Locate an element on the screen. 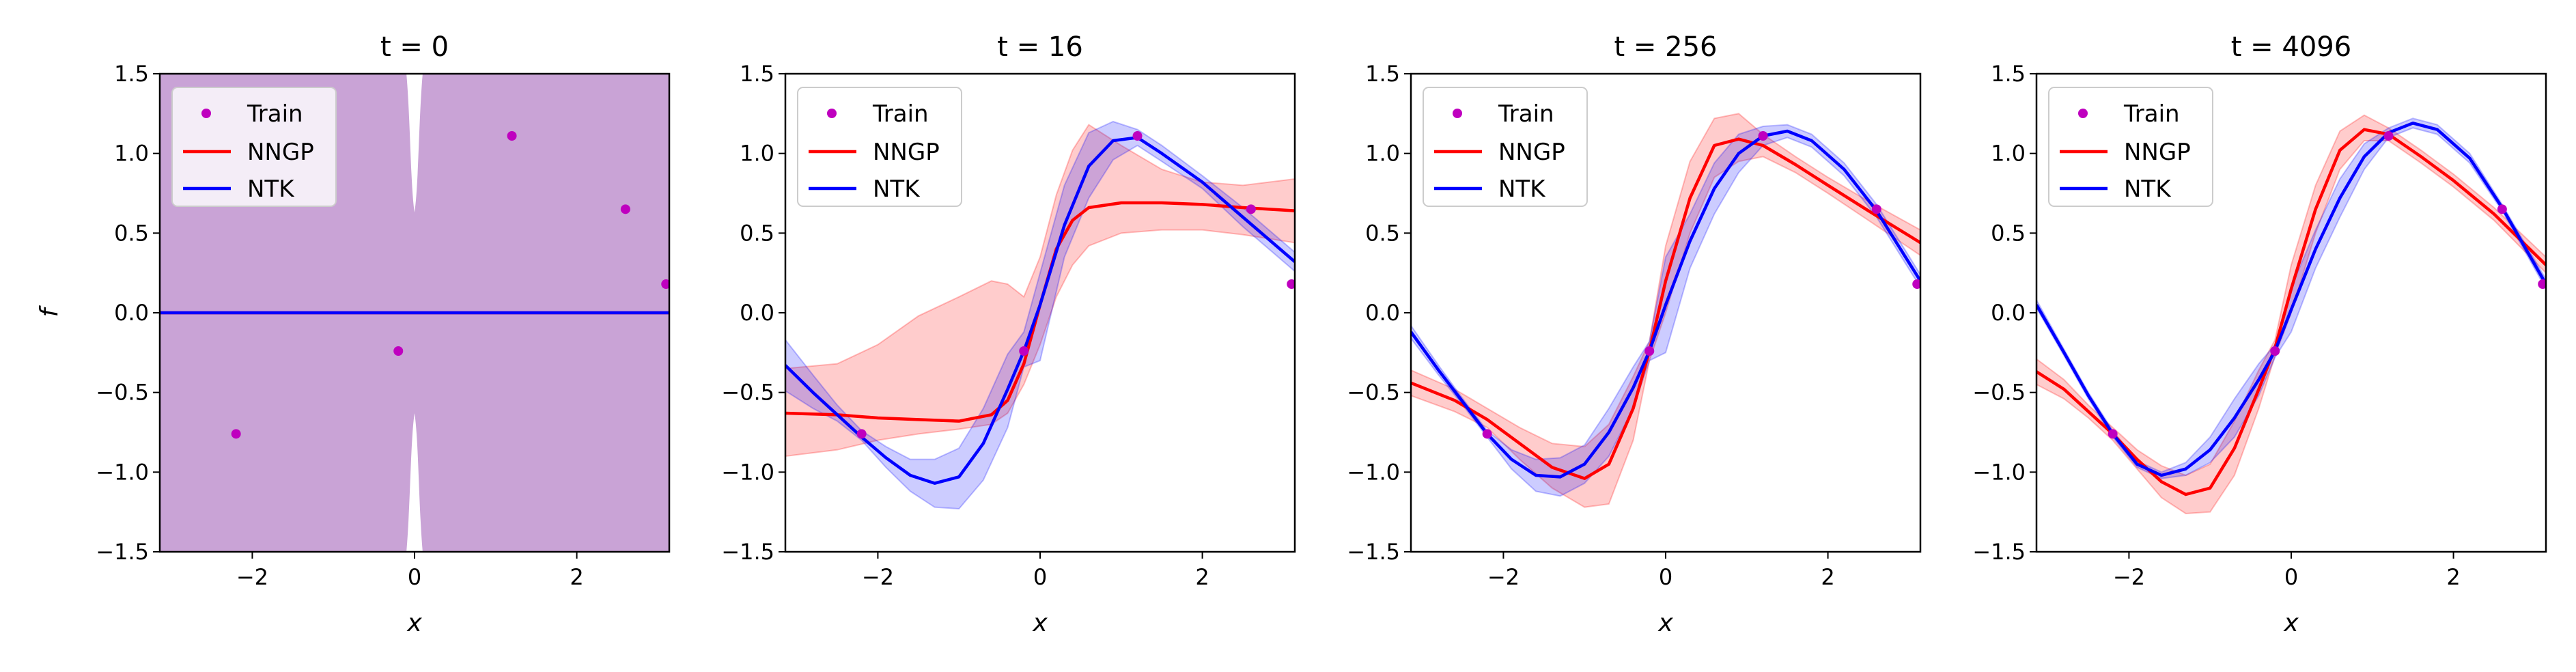 The image size is (2576, 672). ntk-line is located at coordinates (1040, 310).